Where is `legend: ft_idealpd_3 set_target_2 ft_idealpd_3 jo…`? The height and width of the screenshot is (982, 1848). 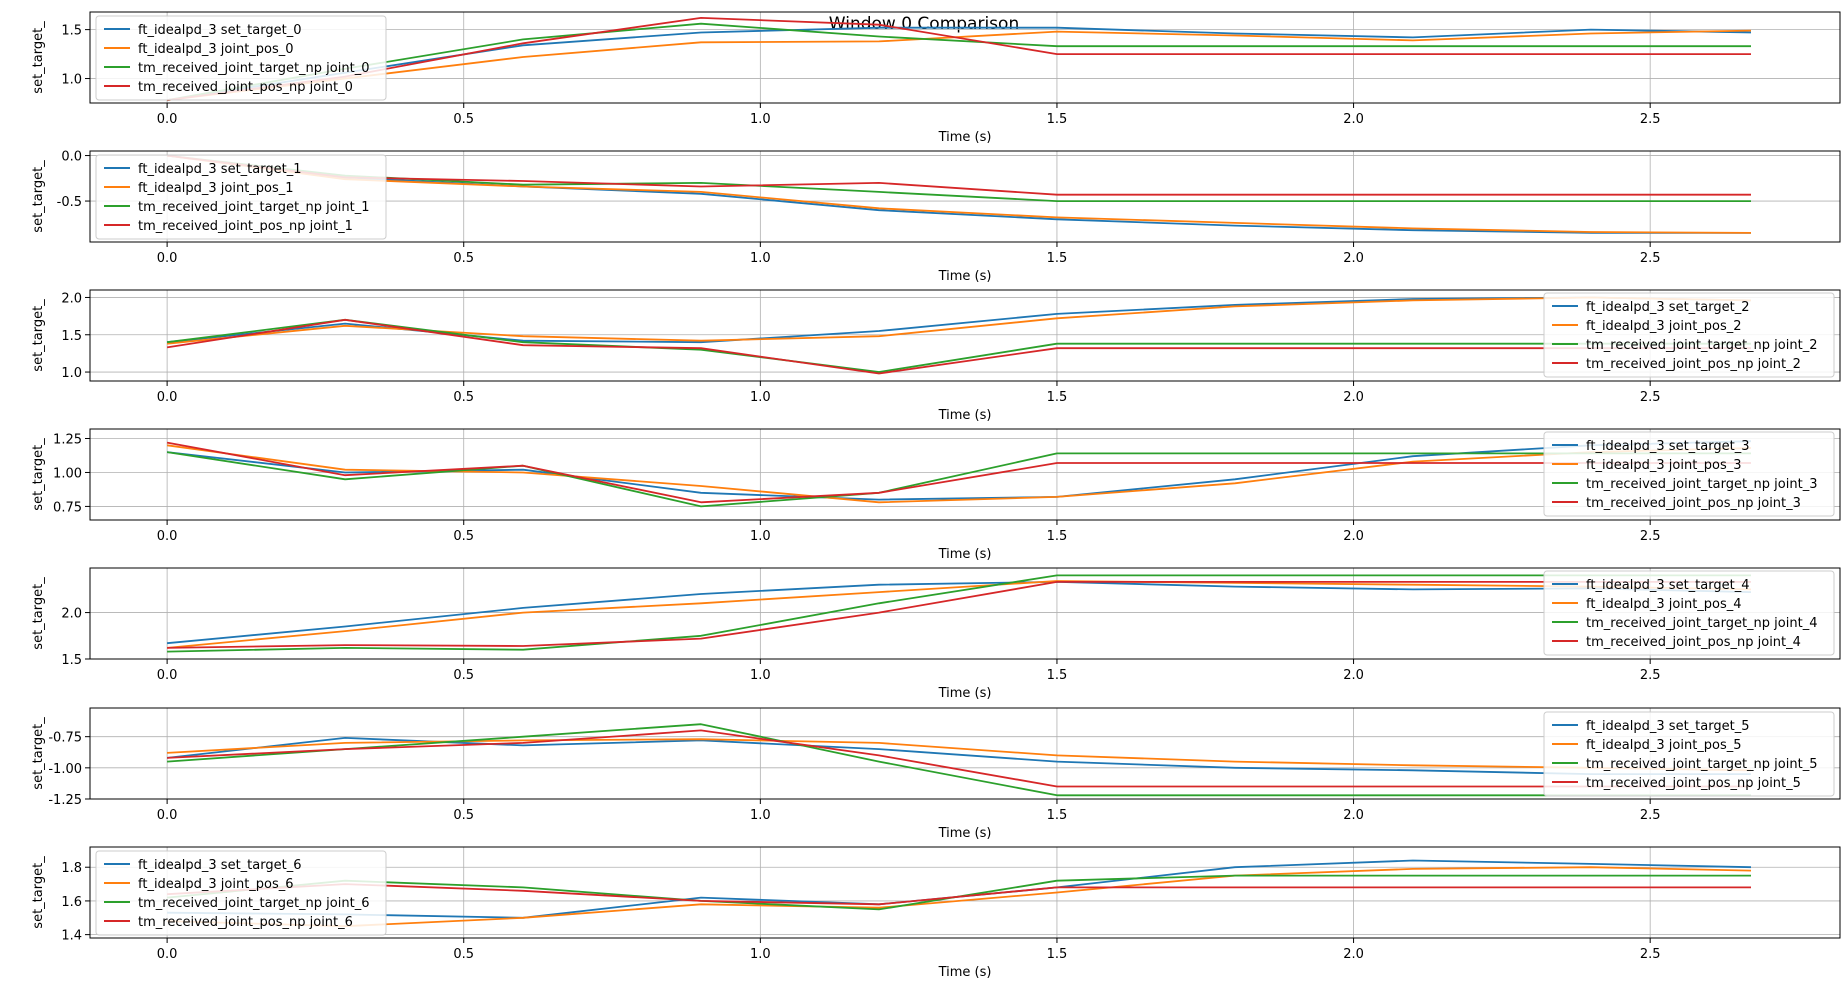
legend: ft_idealpd_3 set_target_2 ft_idealpd_3 jo… is located at coordinates (1689, 335).